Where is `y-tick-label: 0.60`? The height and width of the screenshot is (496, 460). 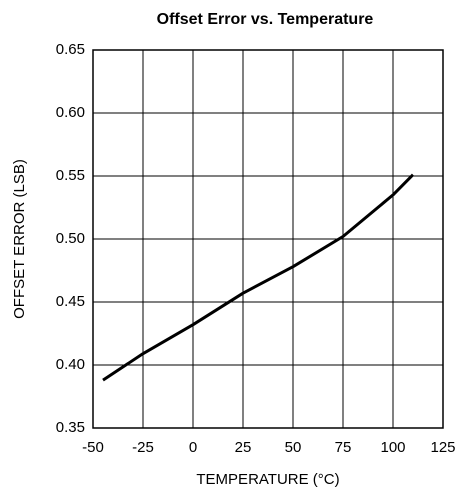
y-tick-label: 0.60 is located at coordinates (70, 112).